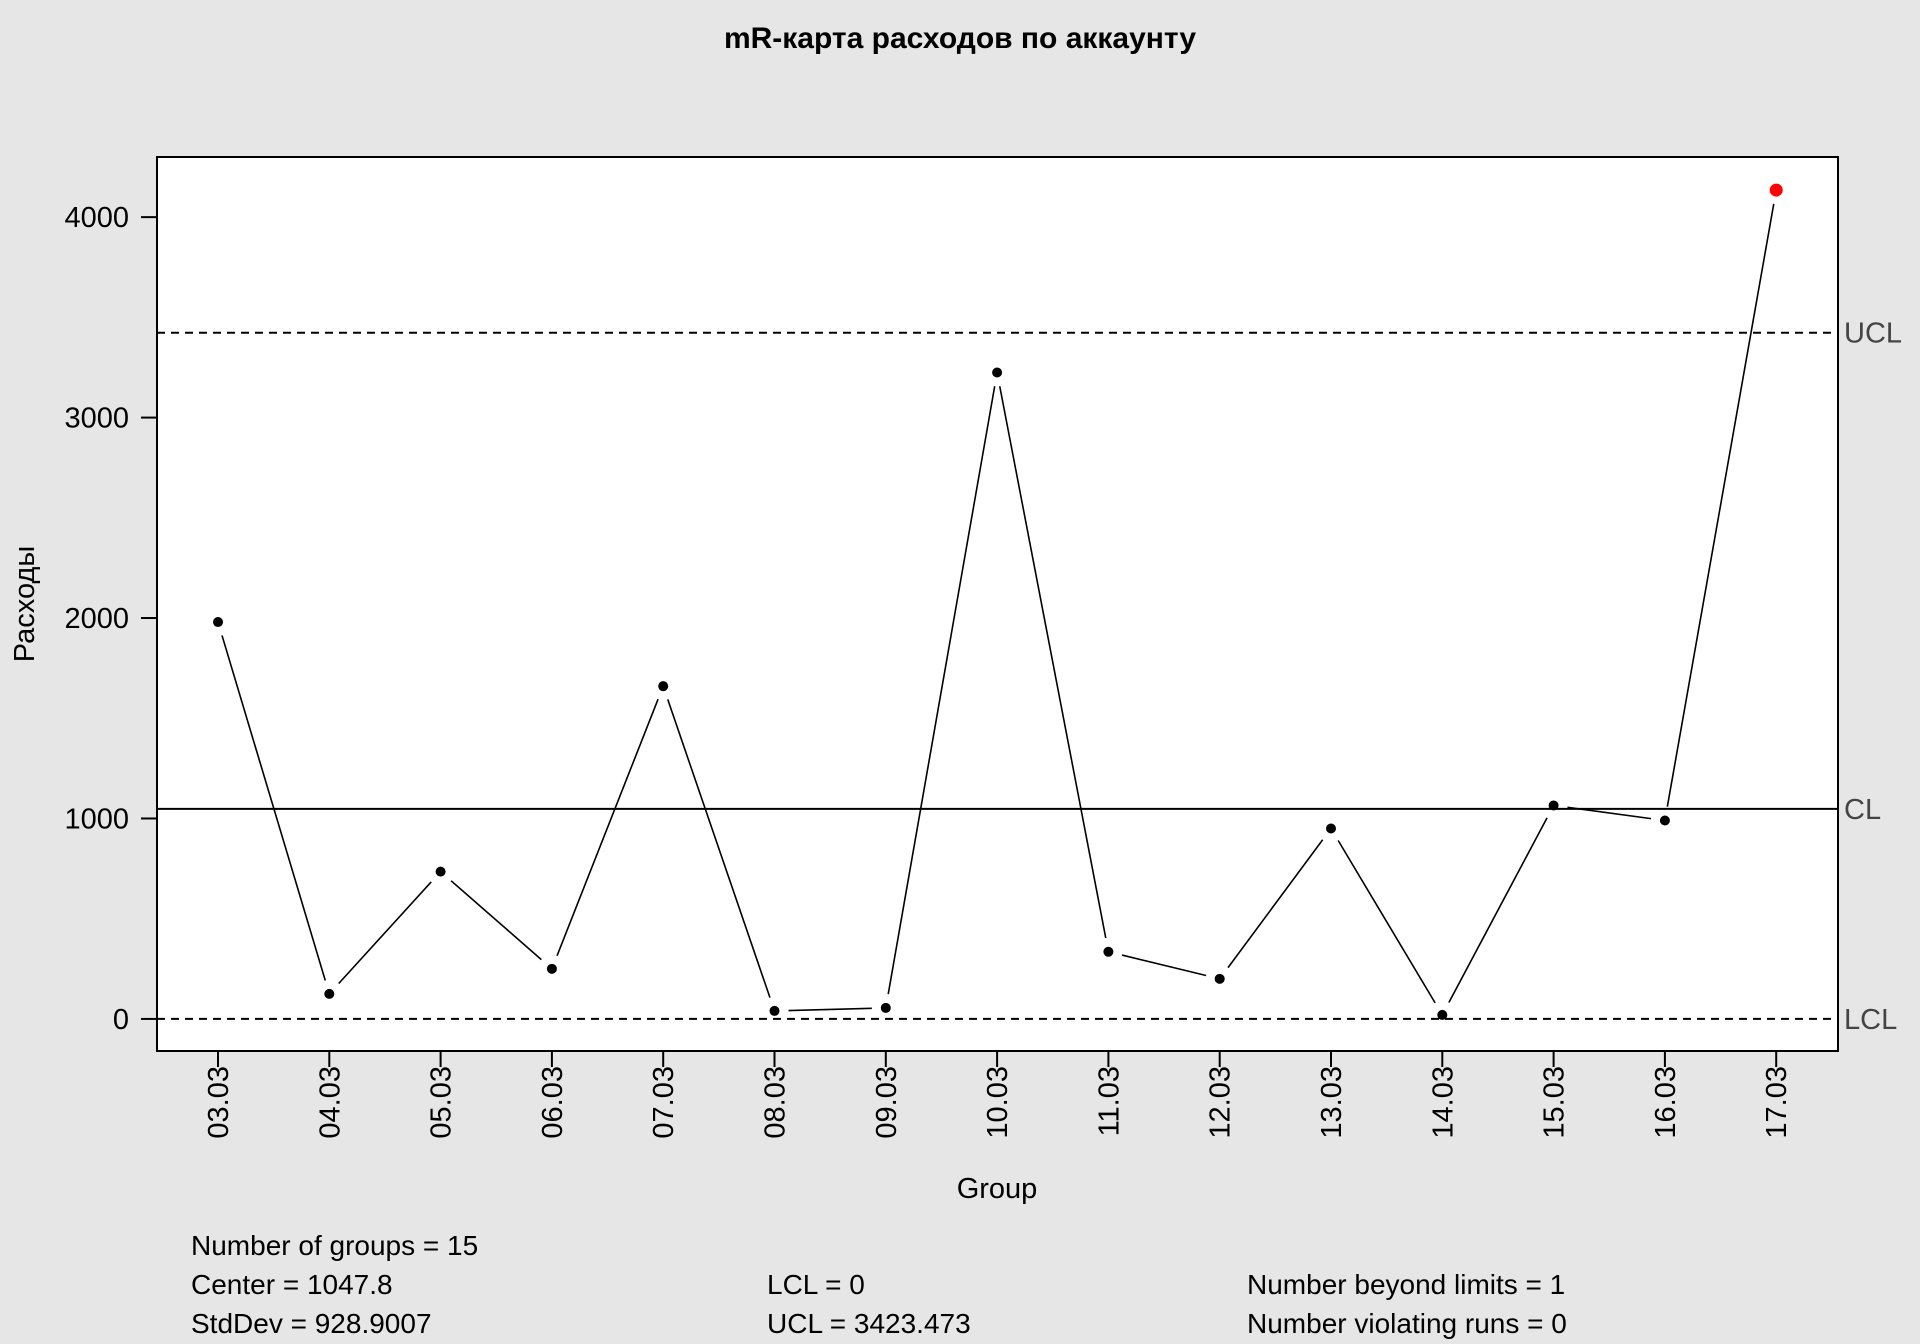 Image resolution: width=1920 pixels, height=1344 pixels. I want to click on chart-title: mR-карта расходов по аккаунту, so click(960, 38).